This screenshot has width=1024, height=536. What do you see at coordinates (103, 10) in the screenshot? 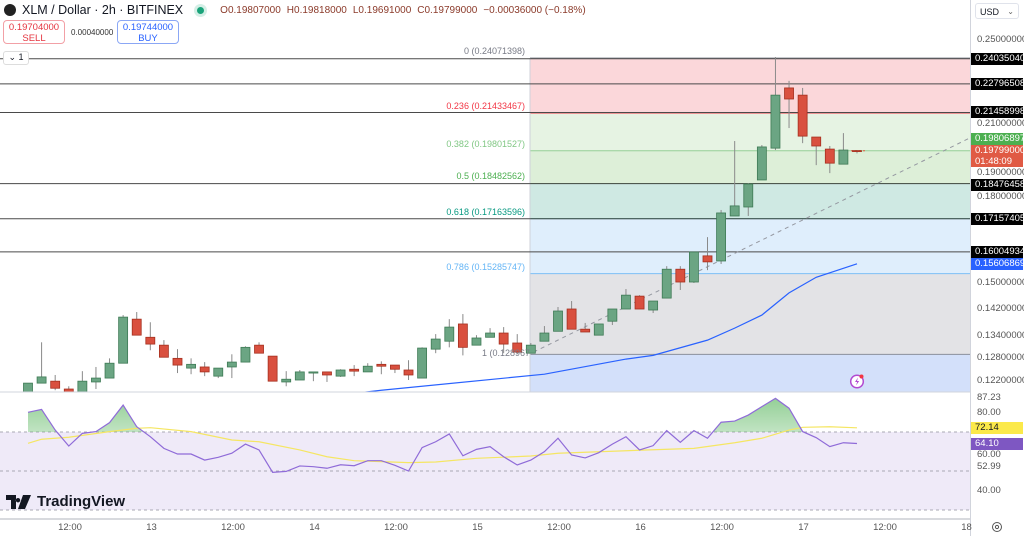
I see `symbol-title: XLM / Dollar · 2h · BITFINEX` at bounding box center [103, 10].